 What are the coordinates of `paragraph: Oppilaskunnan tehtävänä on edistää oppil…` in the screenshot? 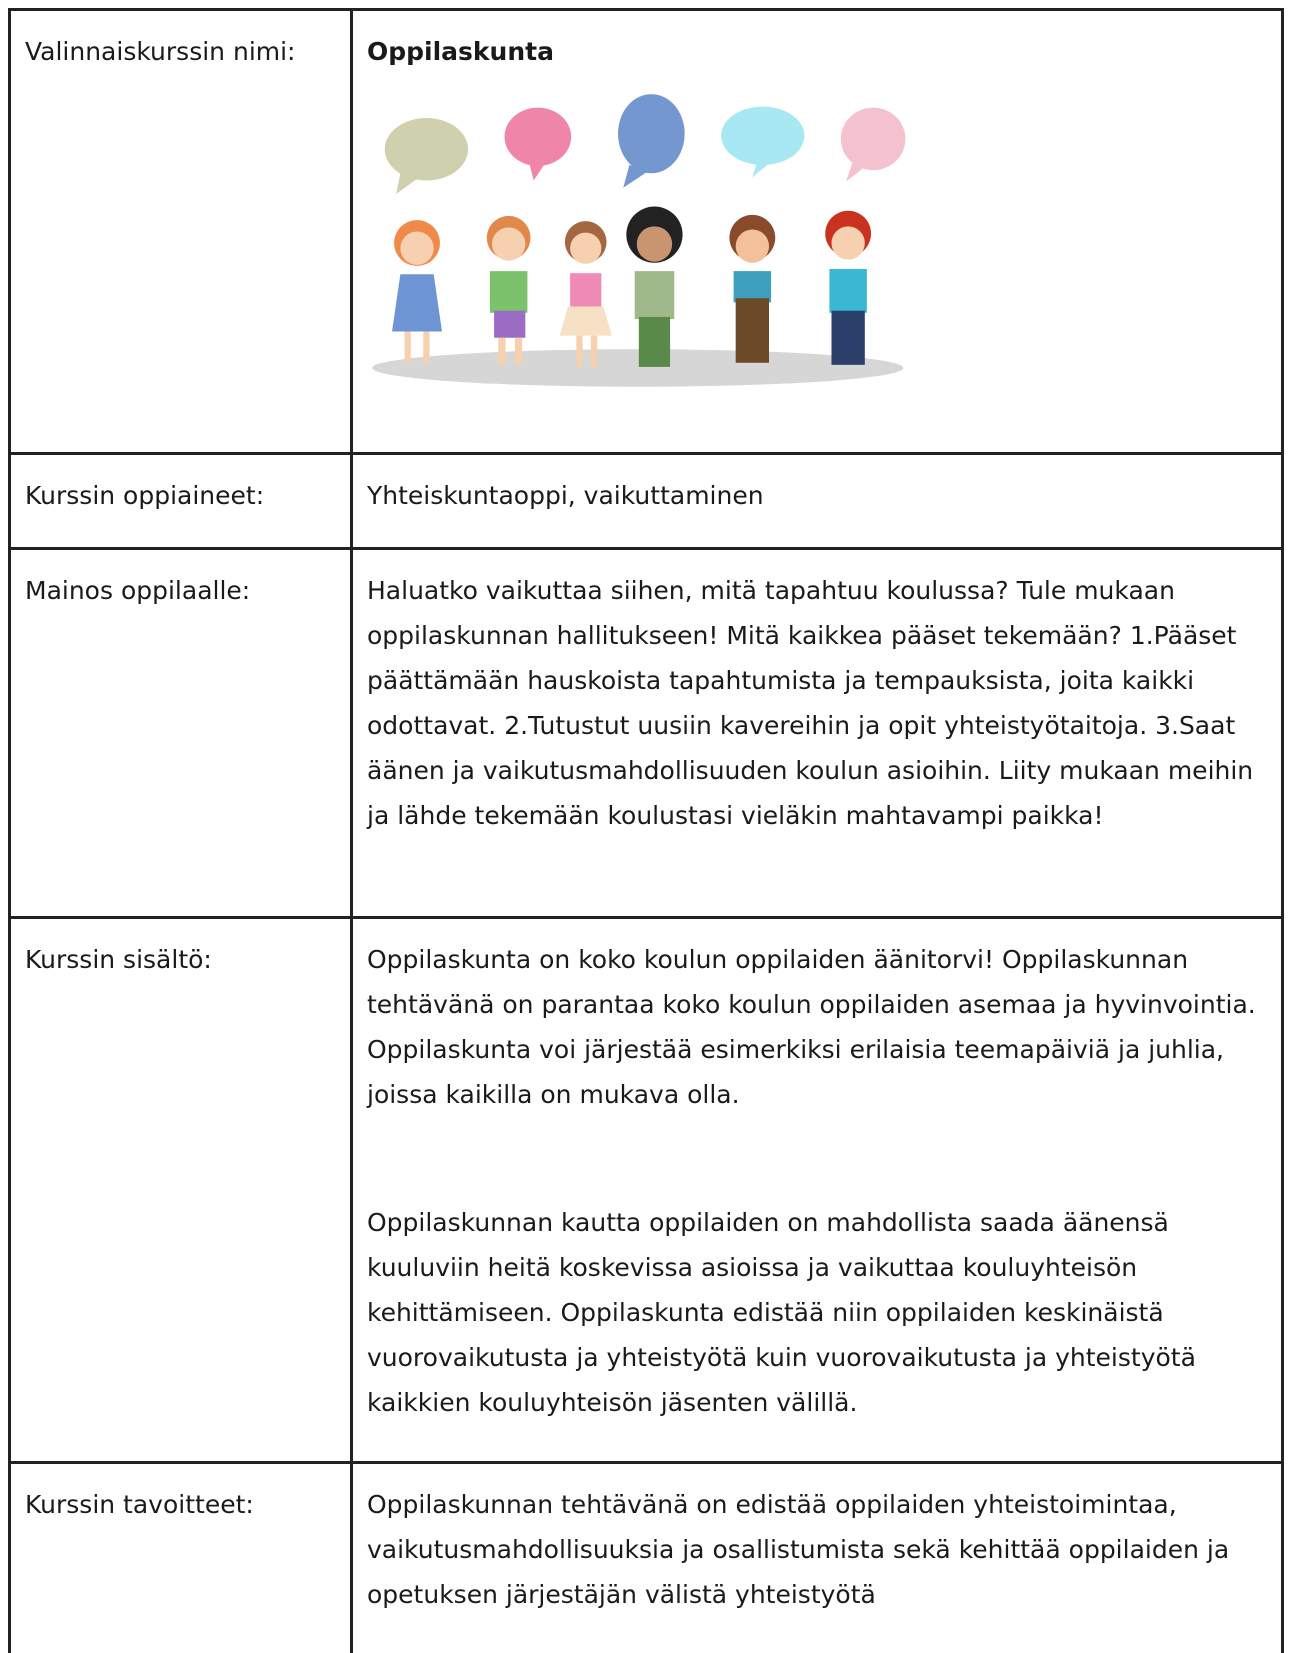 It's located at (798, 1549).